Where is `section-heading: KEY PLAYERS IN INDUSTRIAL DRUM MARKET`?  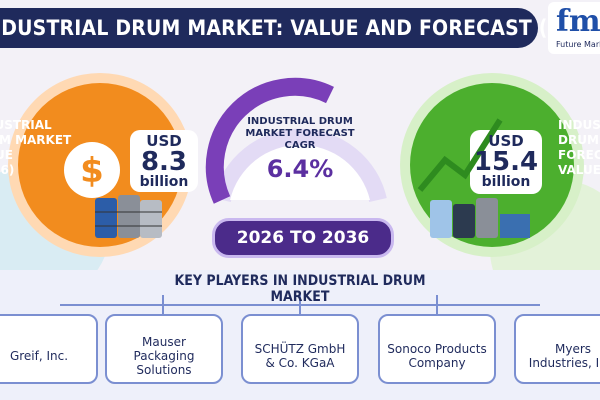
section-heading: KEY PLAYERS IN INDUSTRIAL DRUM MARKET is located at coordinates (300, 289).